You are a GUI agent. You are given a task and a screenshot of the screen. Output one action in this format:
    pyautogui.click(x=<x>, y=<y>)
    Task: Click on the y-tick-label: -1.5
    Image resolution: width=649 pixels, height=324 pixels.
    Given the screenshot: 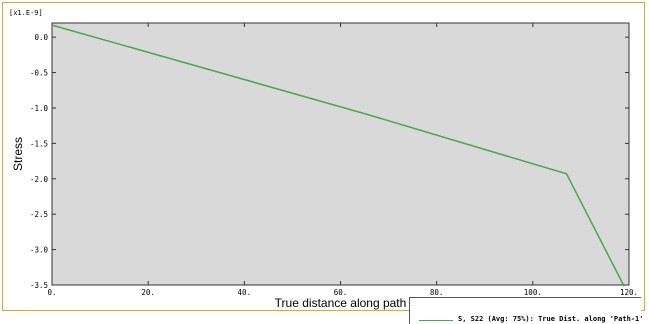 What is the action you would take?
    pyautogui.click(x=39, y=143)
    